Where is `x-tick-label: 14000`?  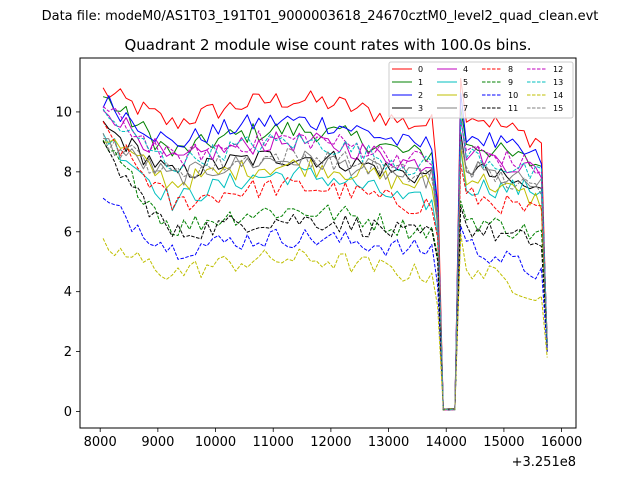 x-tick-label: 14000 is located at coordinates (446, 442).